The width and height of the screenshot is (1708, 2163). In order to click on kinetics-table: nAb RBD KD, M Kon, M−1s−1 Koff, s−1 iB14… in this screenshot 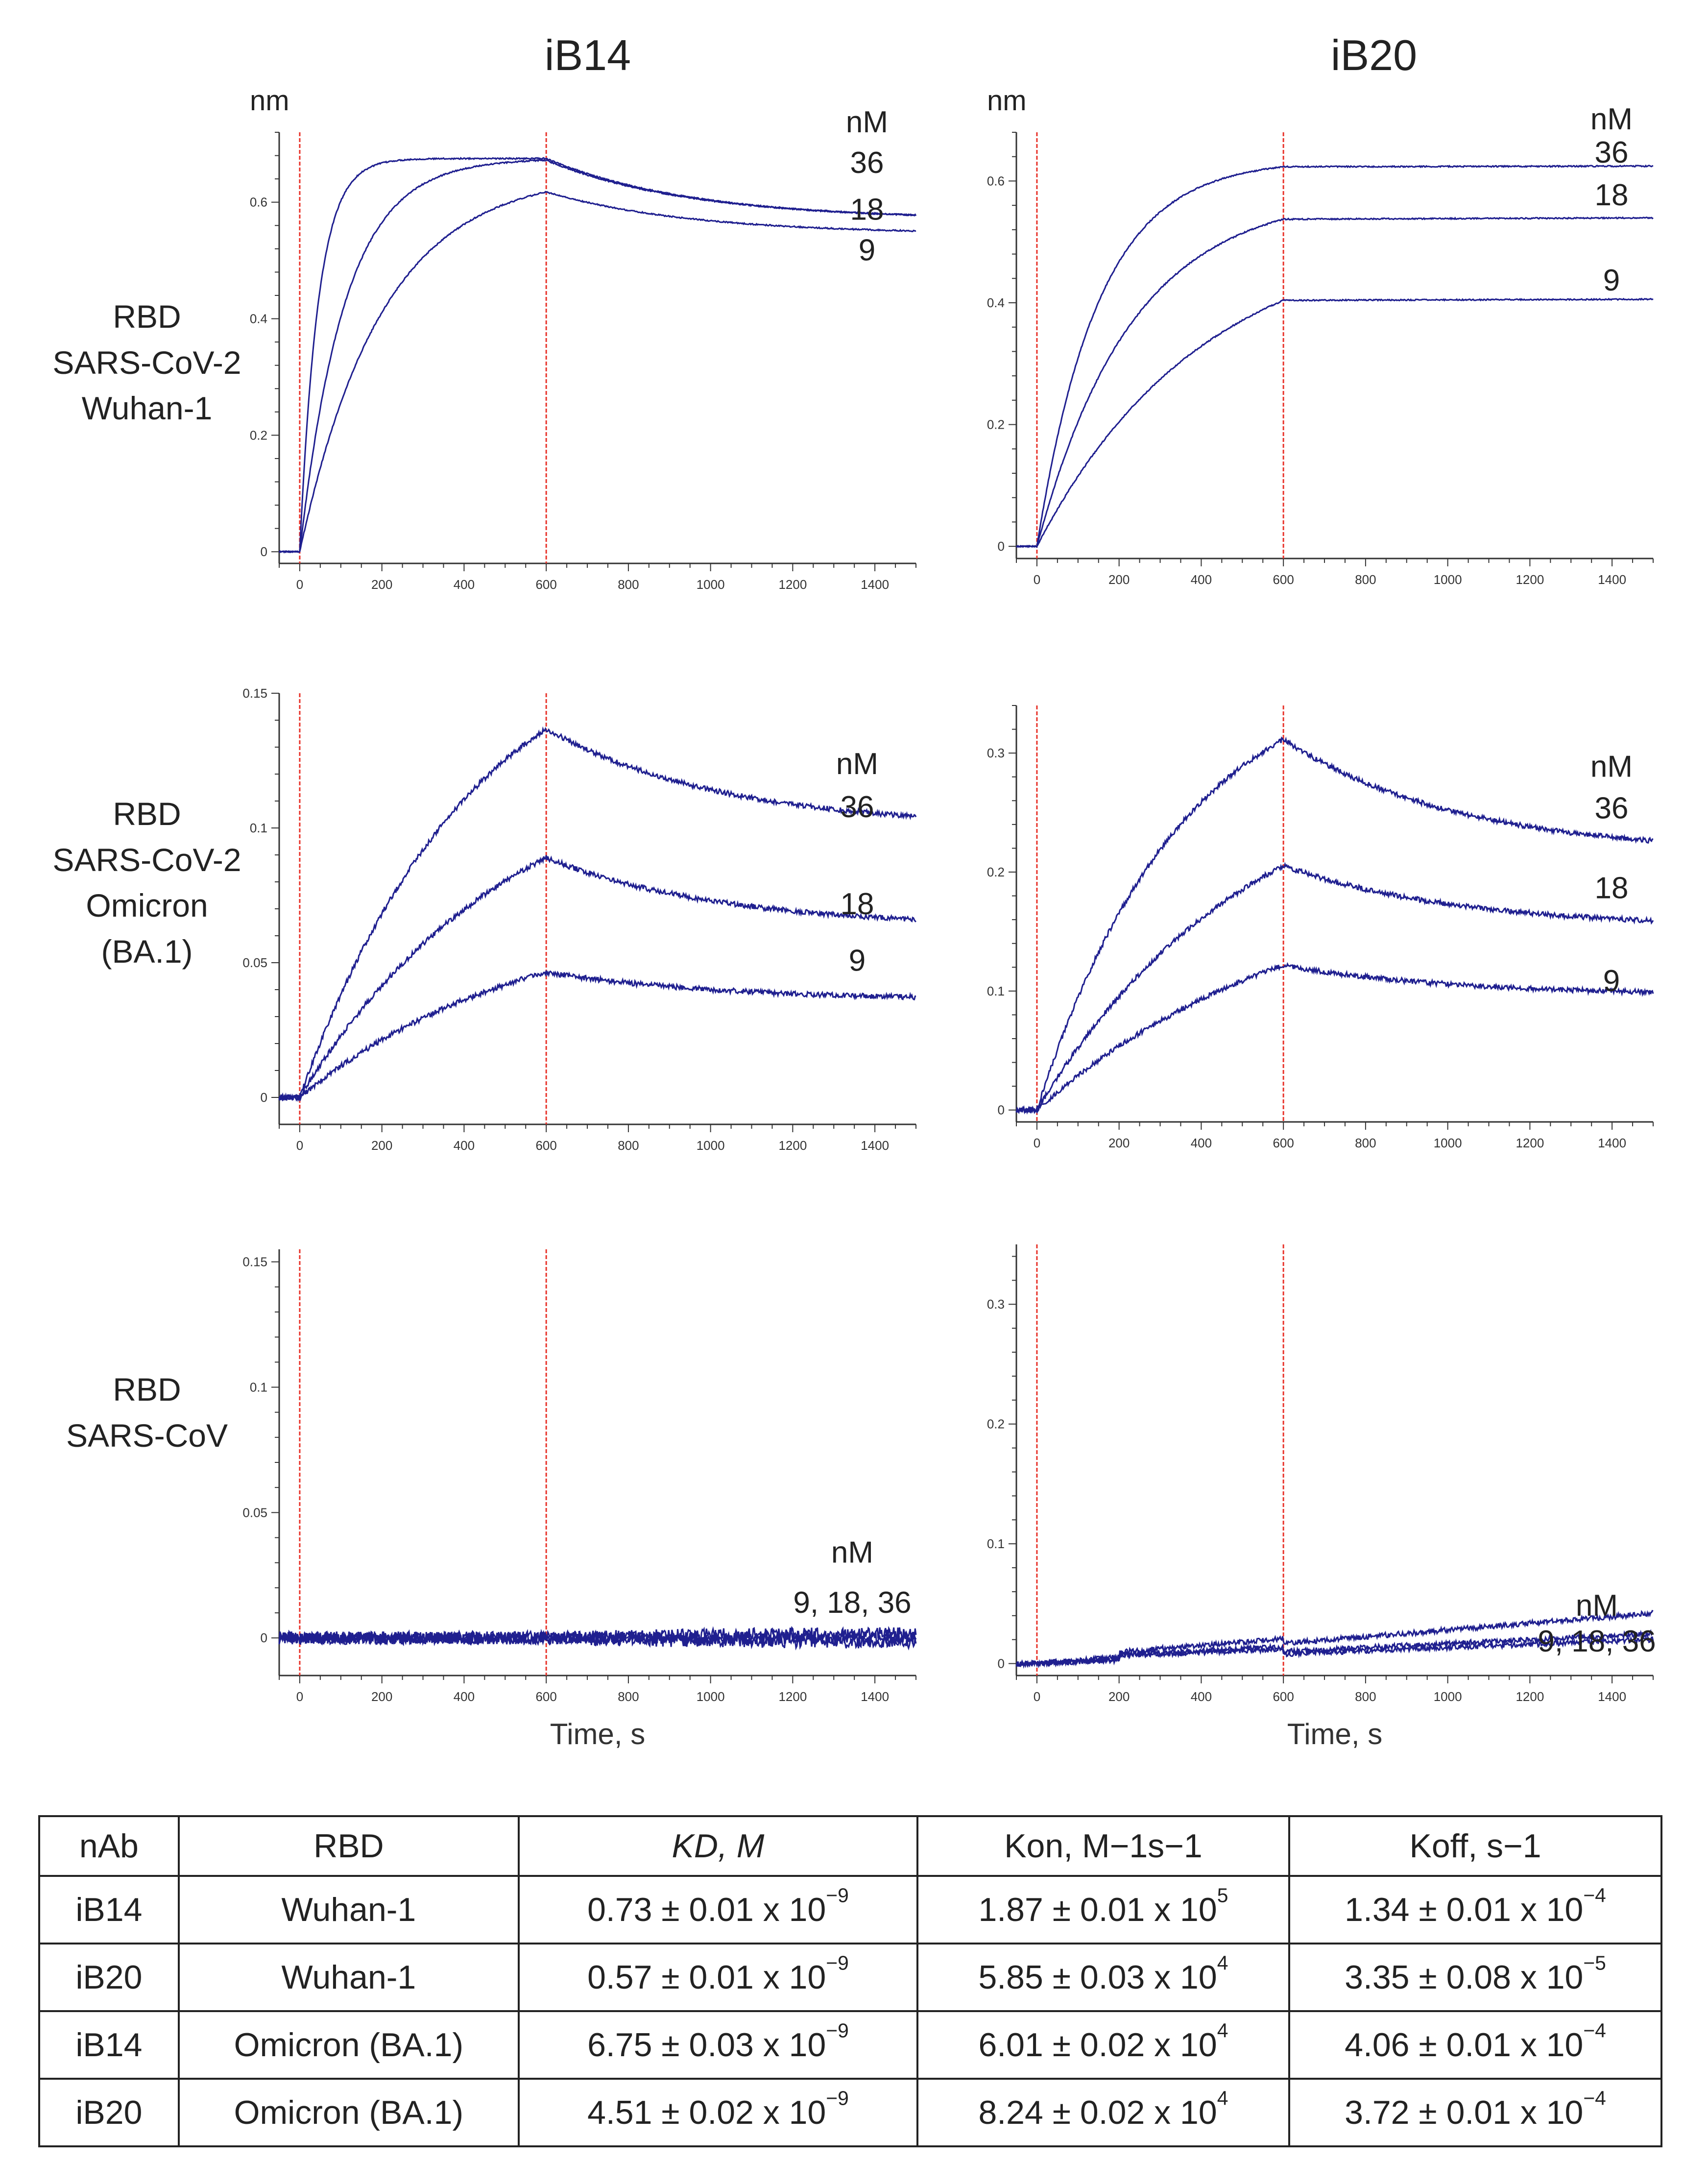, I will do `click(850, 1981)`.